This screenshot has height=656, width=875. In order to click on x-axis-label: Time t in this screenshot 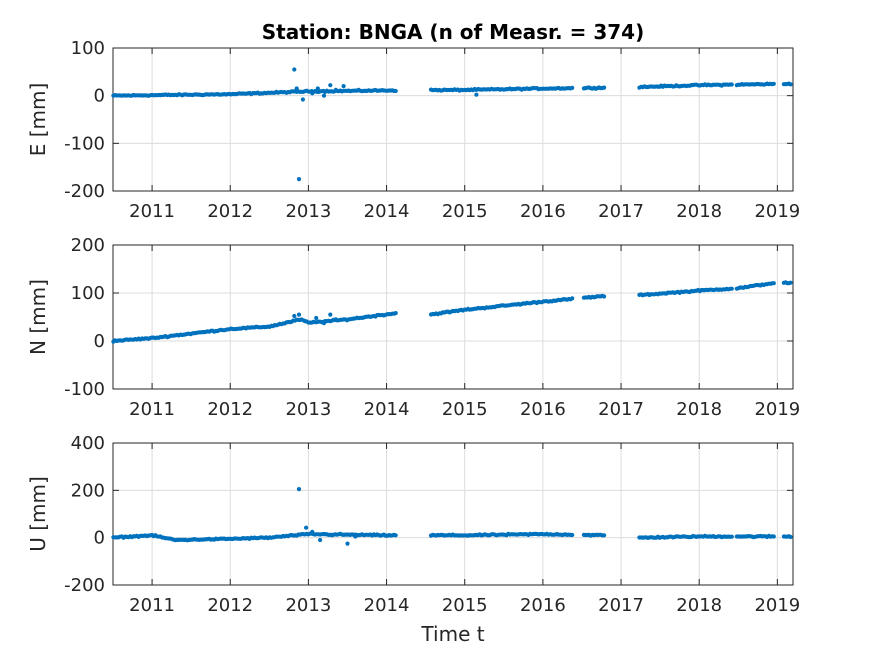, I will do `click(452, 634)`.